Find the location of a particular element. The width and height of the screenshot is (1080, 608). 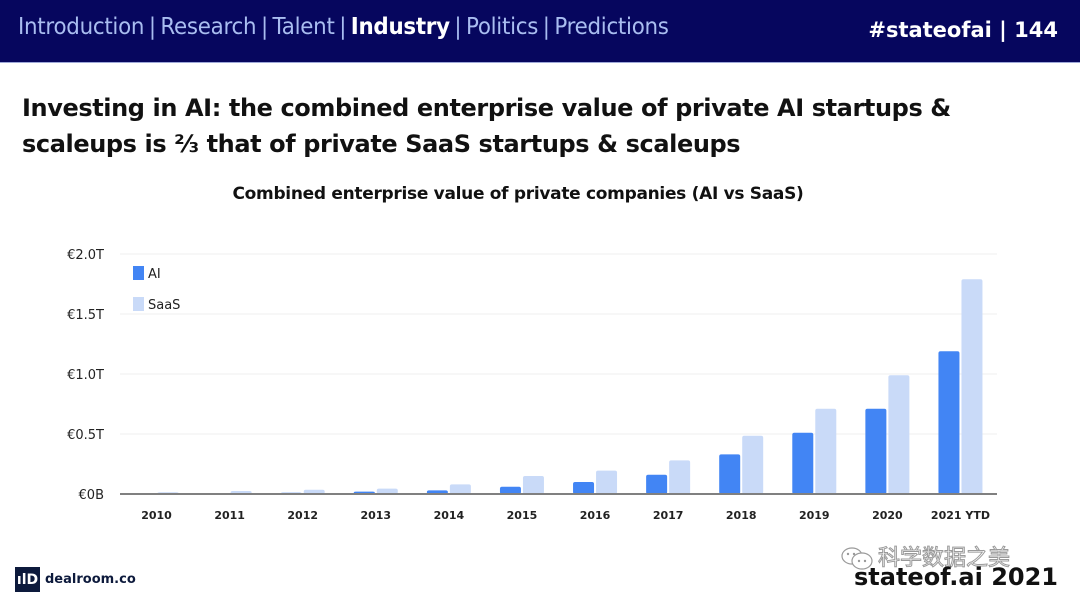

bar-ai-2018 is located at coordinates (730, 474).